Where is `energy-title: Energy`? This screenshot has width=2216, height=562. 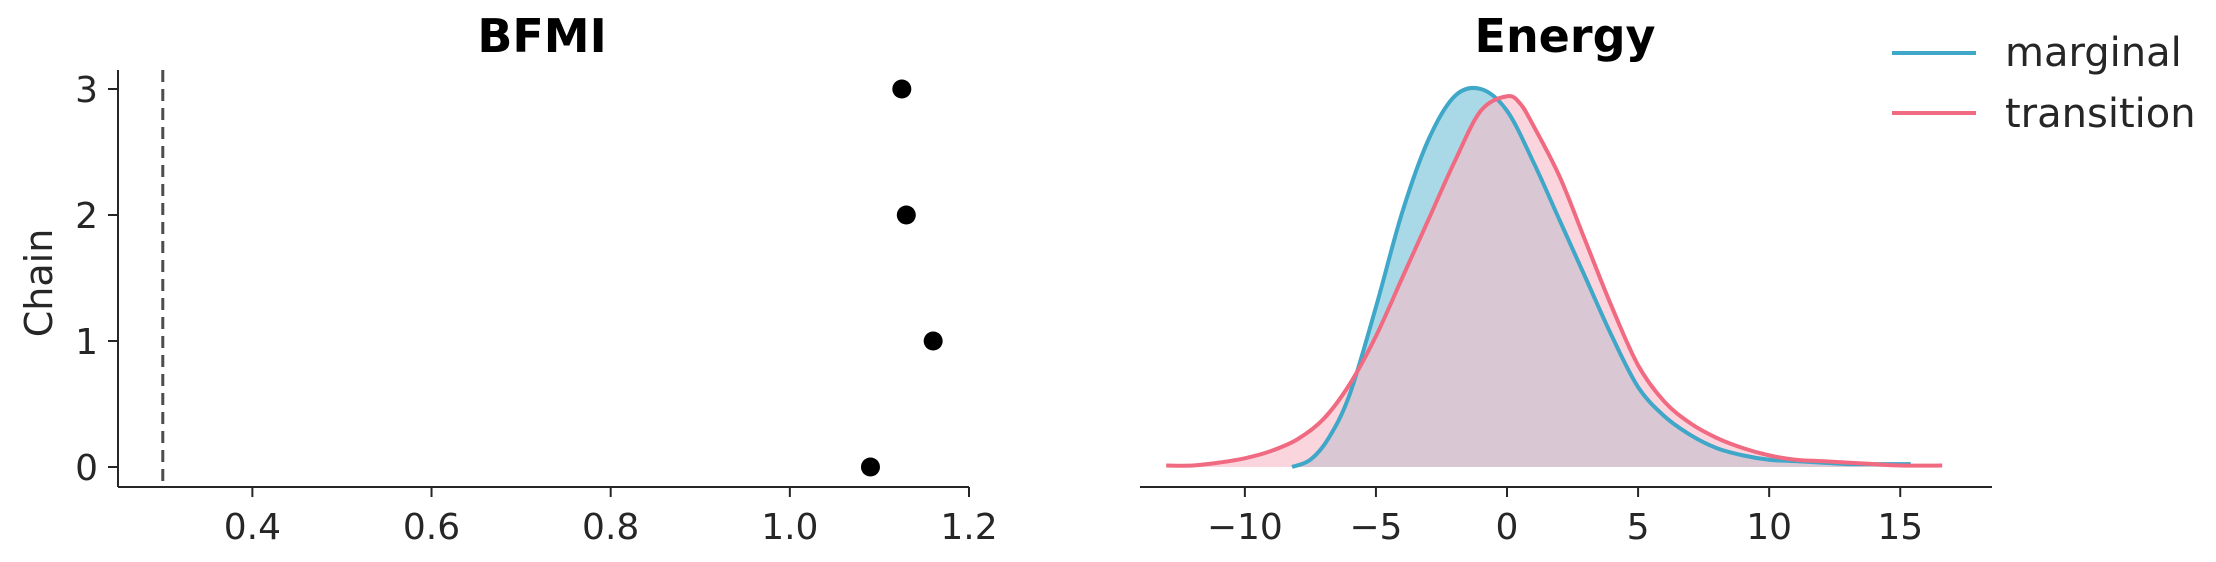
energy-title: Energy is located at coordinates (1565, 36).